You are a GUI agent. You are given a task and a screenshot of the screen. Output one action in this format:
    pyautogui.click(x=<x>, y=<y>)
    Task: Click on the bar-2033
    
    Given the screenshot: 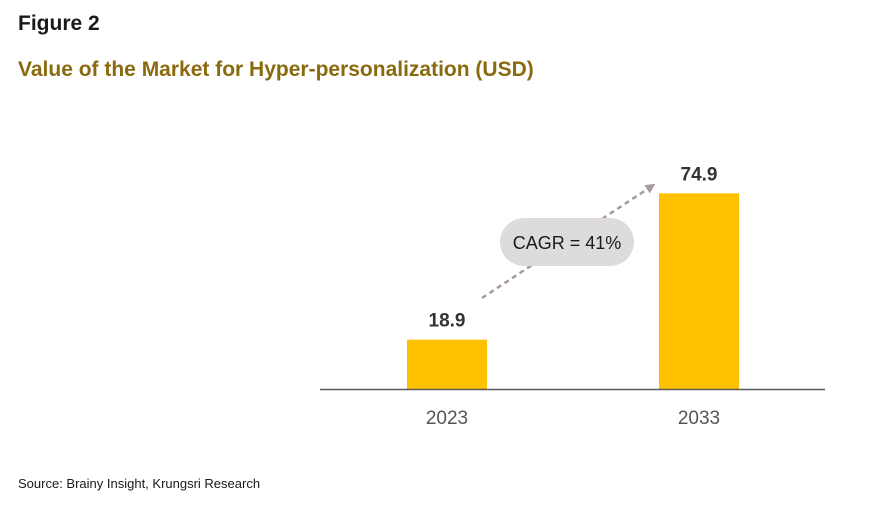 What is the action you would take?
    pyautogui.click(x=699, y=291)
    